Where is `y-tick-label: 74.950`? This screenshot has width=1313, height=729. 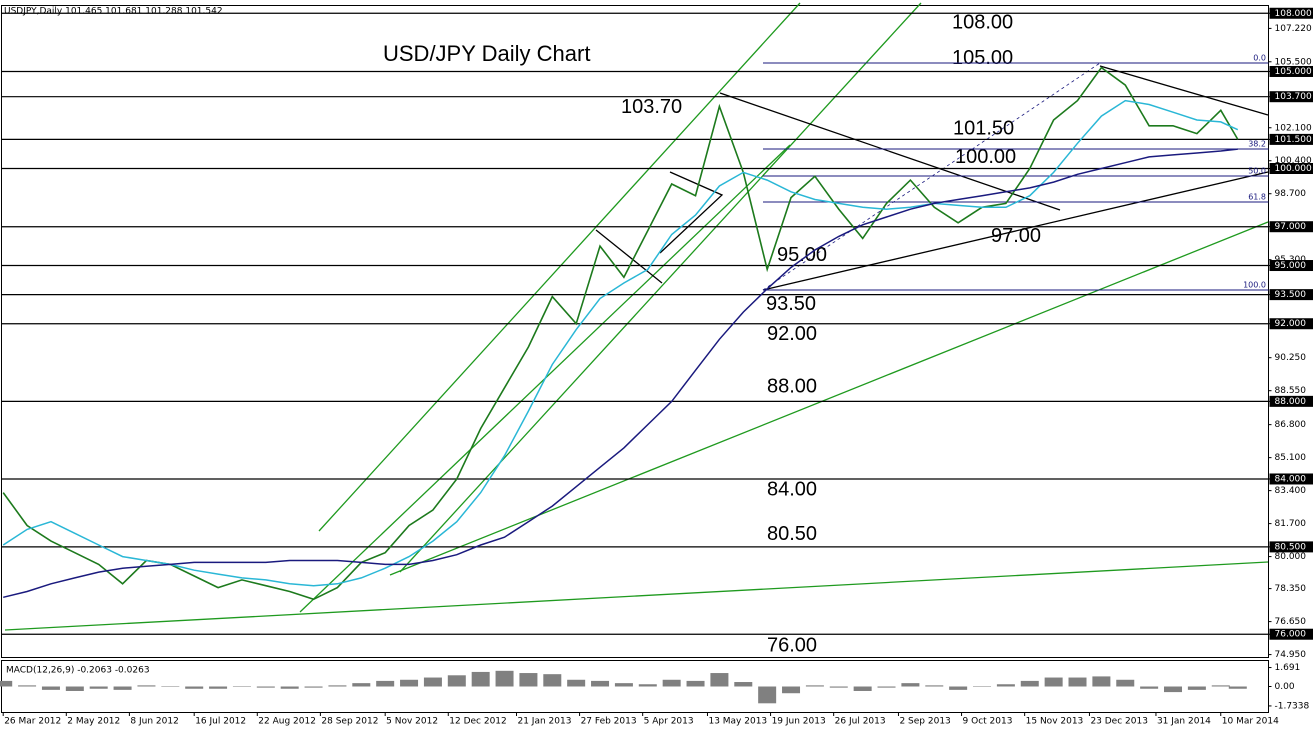 y-tick-label: 74.950 is located at coordinates (1291, 655).